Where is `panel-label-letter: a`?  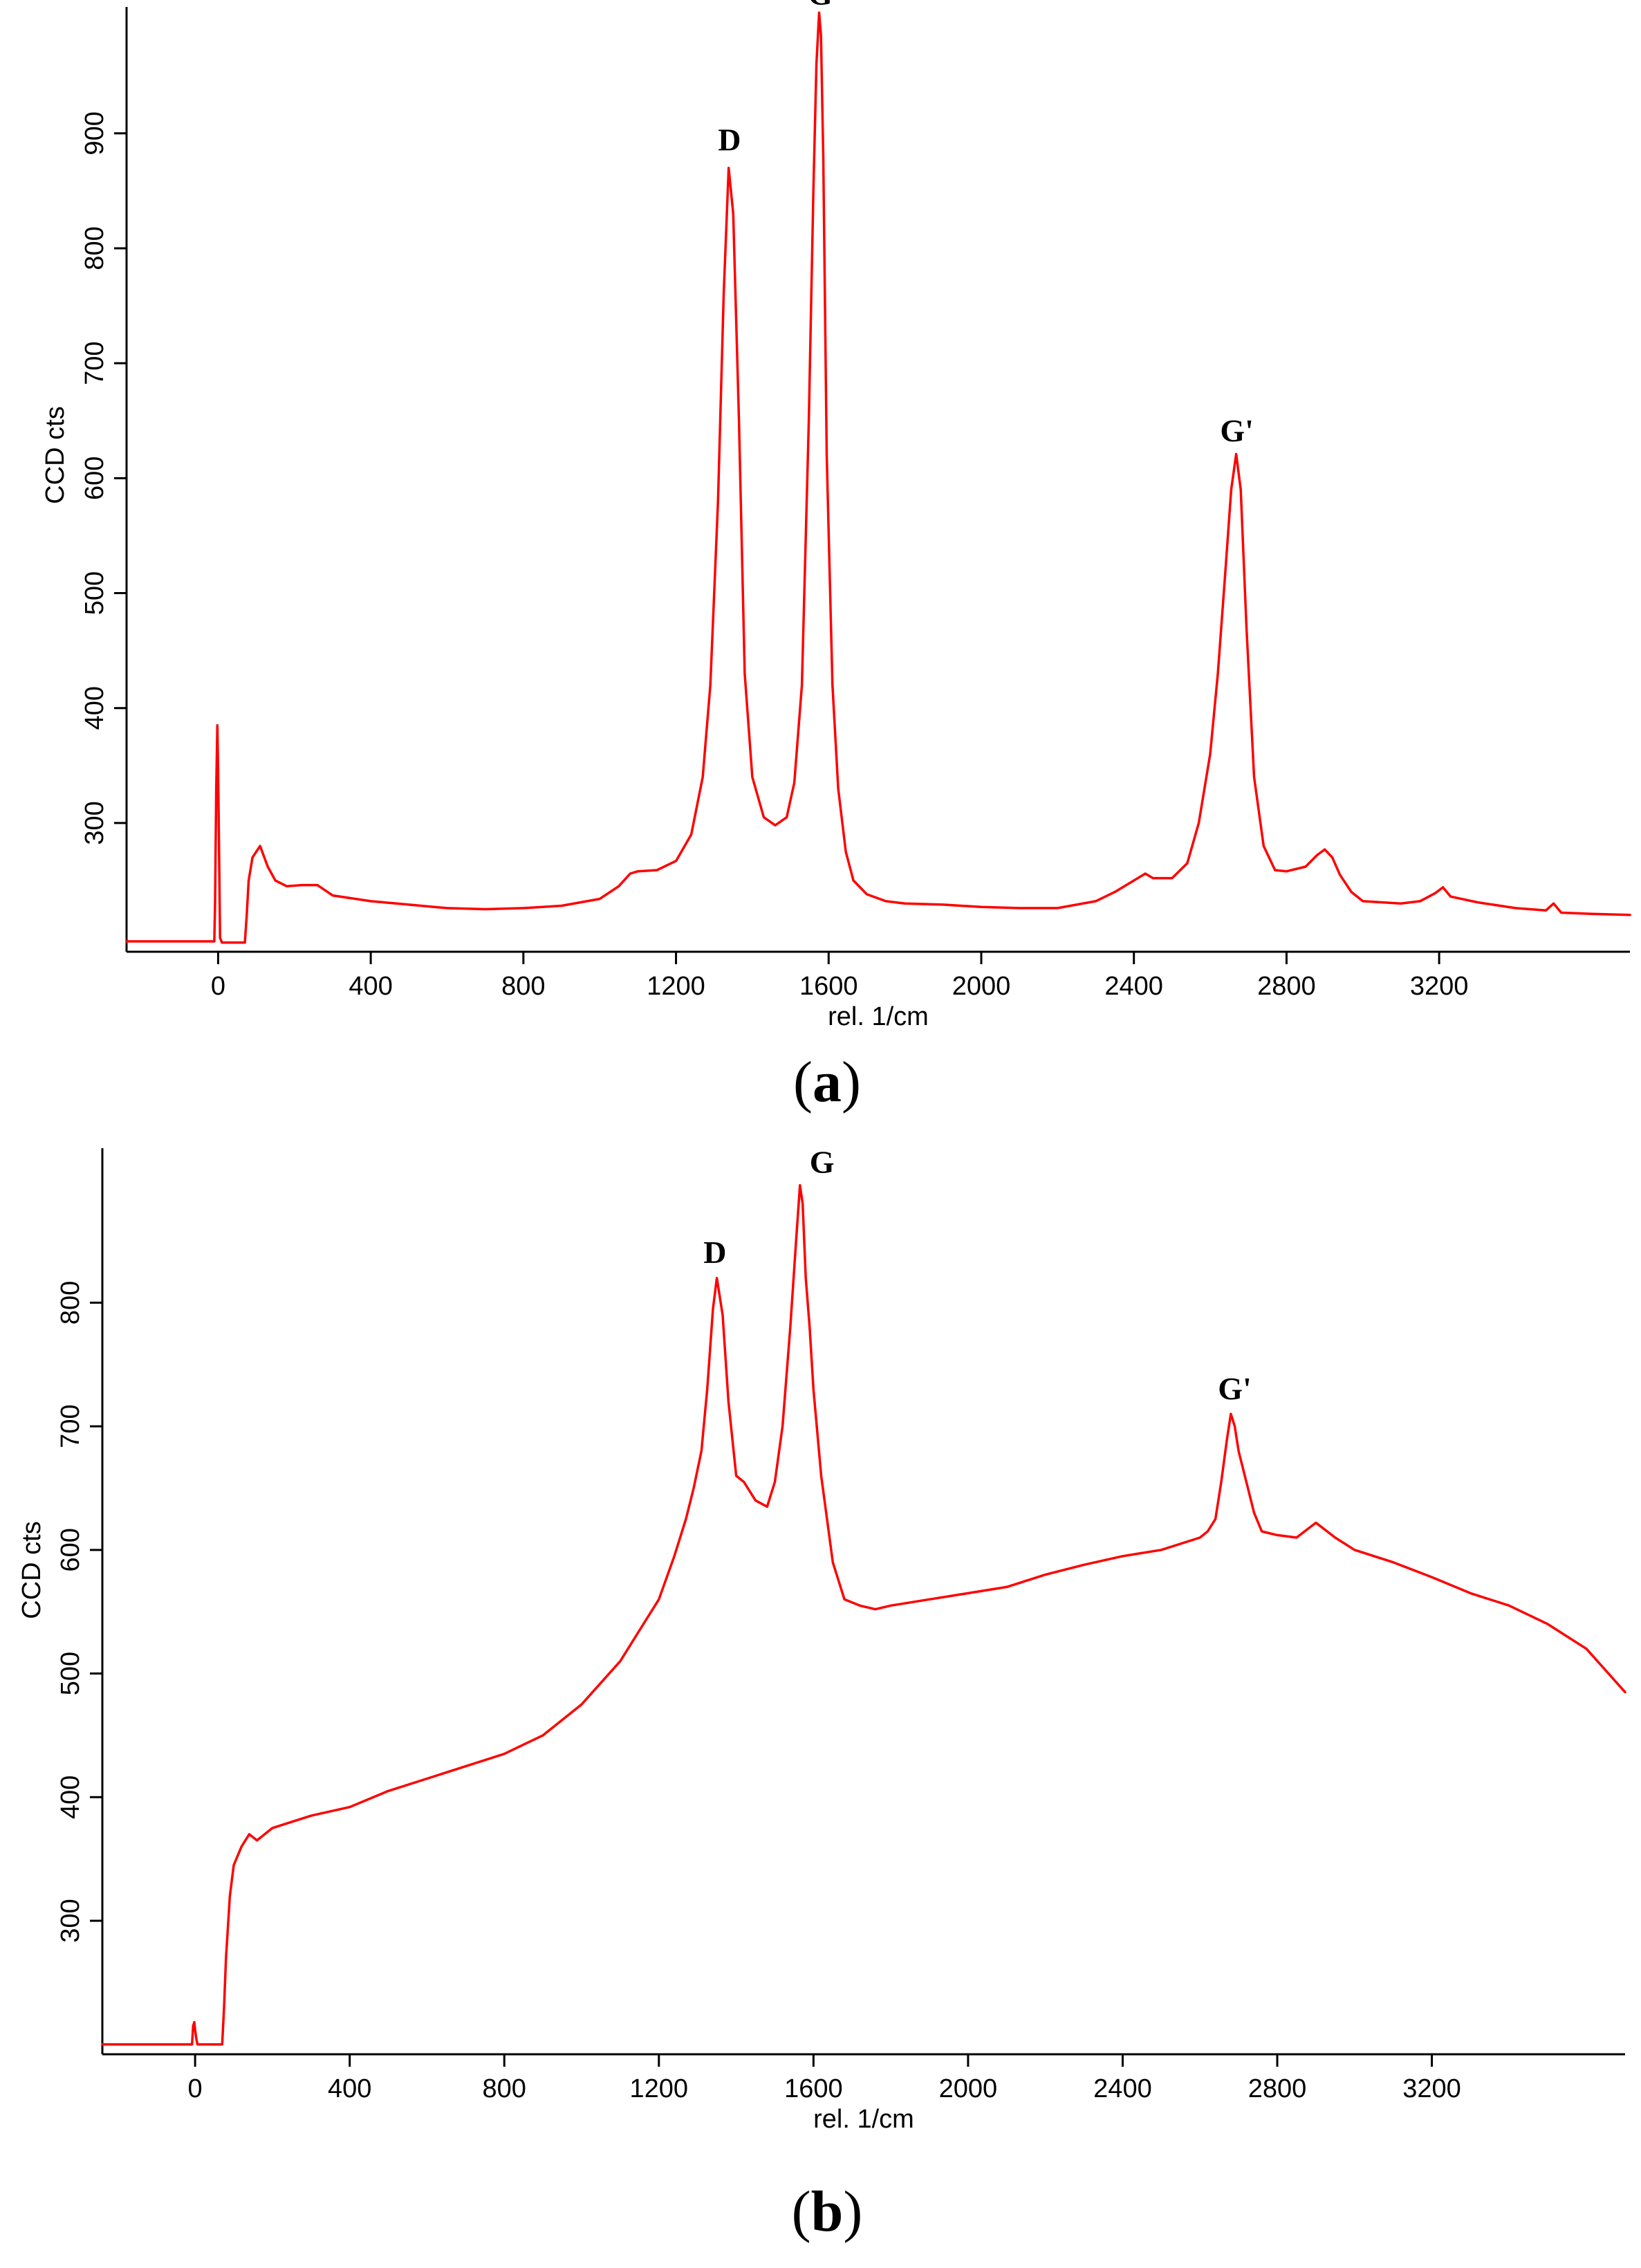
panel-label-letter: a is located at coordinates (827, 1082).